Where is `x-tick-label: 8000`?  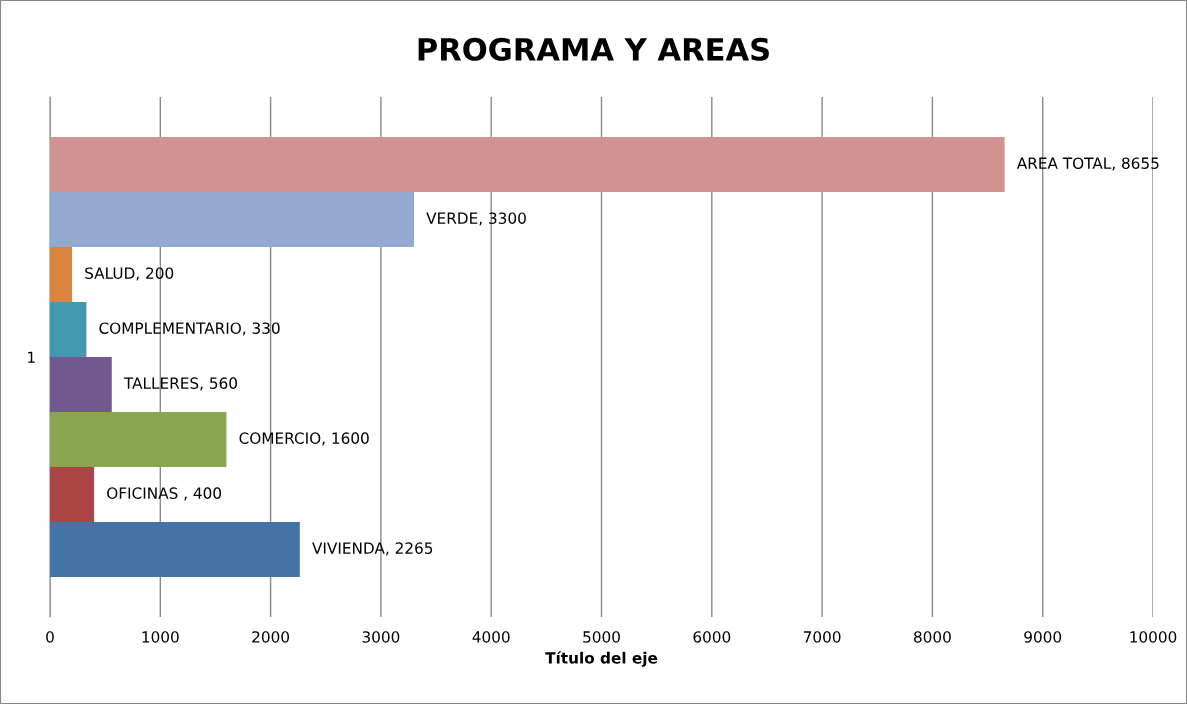
x-tick-label: 8000 is located at coordinates (932, 637).